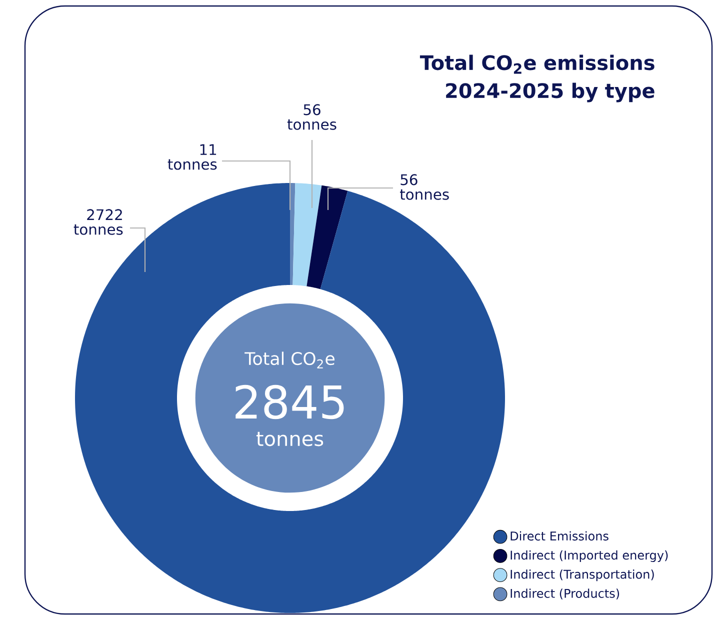 The image size is (715, 619). Describe the element at coordinates (565, 594) in the screenshot. I see `legend-label: Indirect (Products)` at that location.